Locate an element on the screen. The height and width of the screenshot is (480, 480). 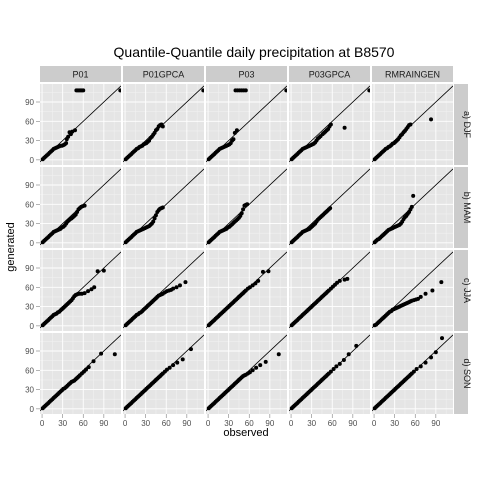
facet-strip-row-4: d) SON is located at coordinates (463, 373).